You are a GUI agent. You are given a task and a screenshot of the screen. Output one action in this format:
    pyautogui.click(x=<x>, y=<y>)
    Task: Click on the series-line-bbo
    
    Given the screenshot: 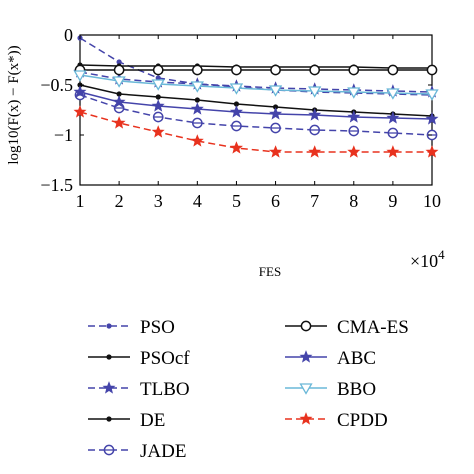 What is the action you would take?
    pyautogui.click(x=256, y=84)
    